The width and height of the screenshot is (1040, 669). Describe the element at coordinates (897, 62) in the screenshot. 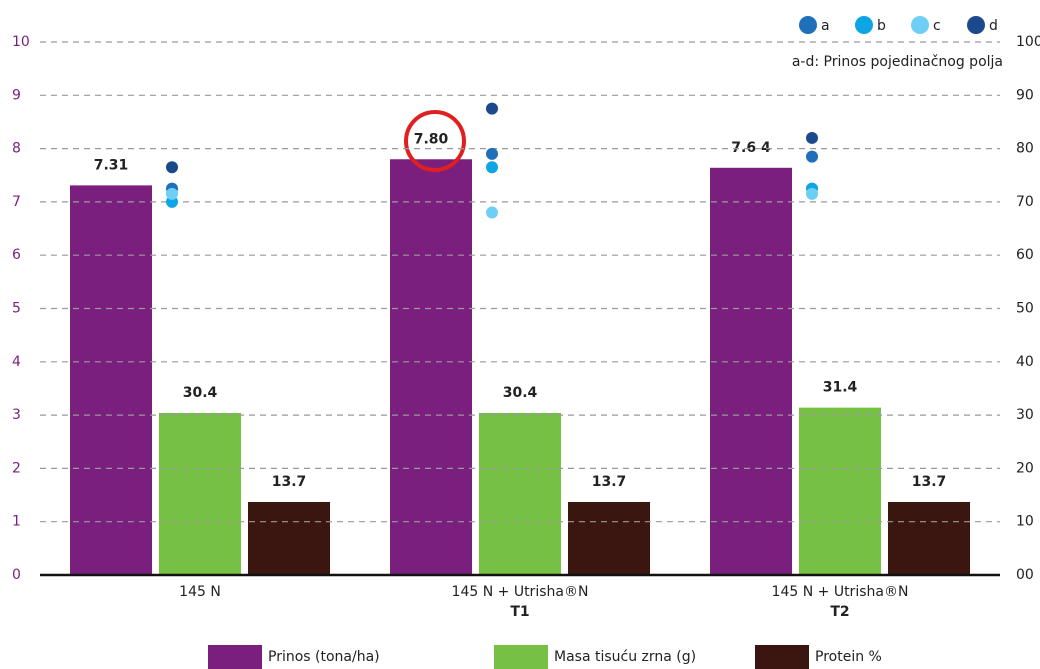

I see `field-note: a-d: Prinos pojedinačnog polja` at that location.